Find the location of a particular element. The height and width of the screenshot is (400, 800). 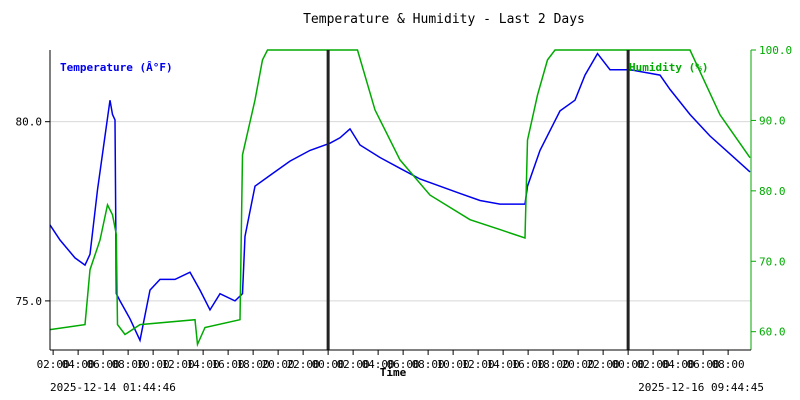

left-tick-label: 75.0 is located at coordinates (29, 301).